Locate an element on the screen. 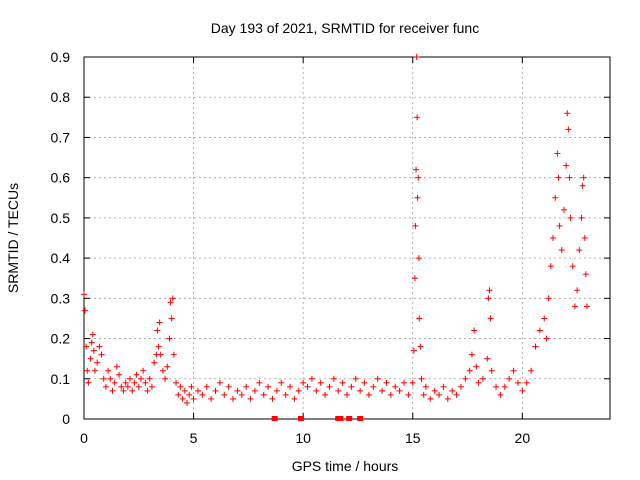  y-tick-label: 0.9 is located at coordinates (61, 57).